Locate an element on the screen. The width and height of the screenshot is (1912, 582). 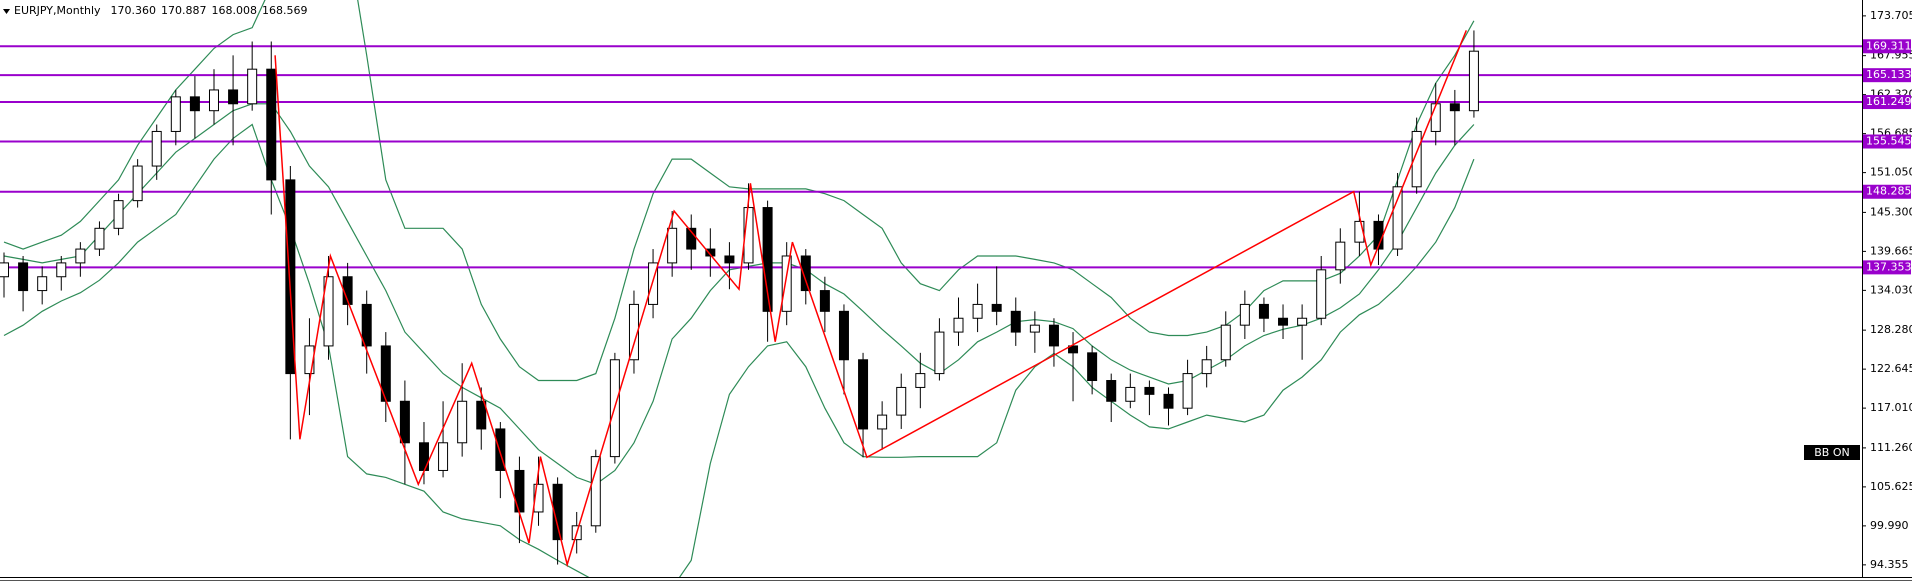
y-tick-label: 122.645 is located at coordinates (1891, 368).